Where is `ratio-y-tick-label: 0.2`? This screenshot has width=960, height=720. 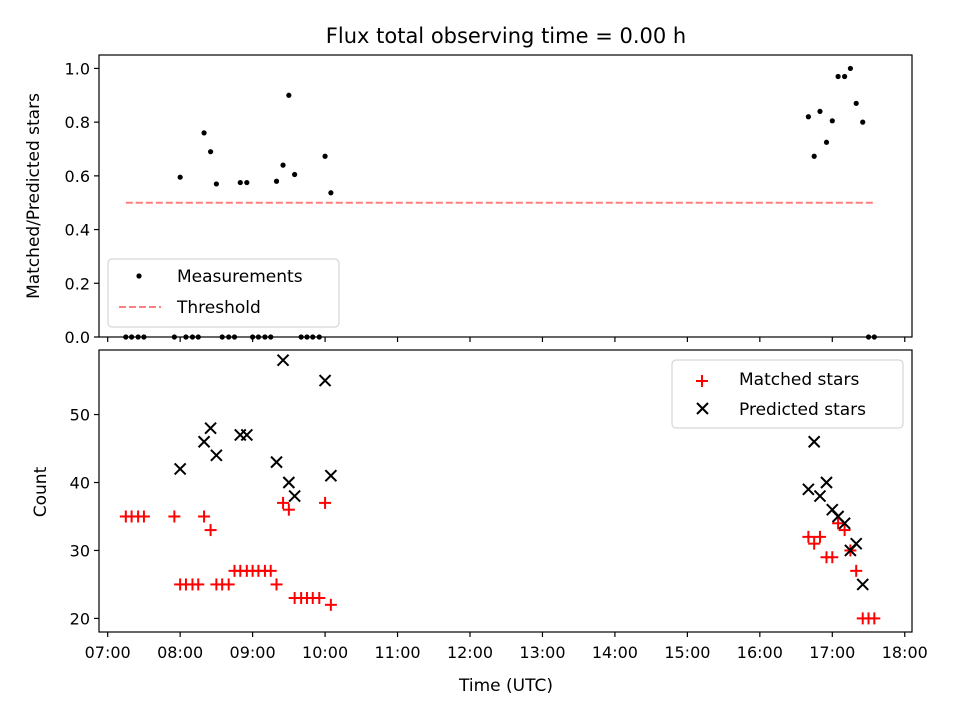 ratio-y-tick-label: 0.2 is located at coordinates (77, 283).